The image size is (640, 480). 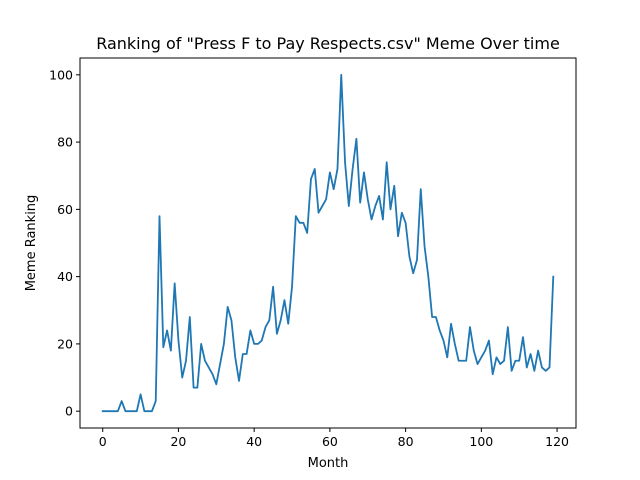 I want to click on x-tick-label: 60, so click(x=330, y=441).